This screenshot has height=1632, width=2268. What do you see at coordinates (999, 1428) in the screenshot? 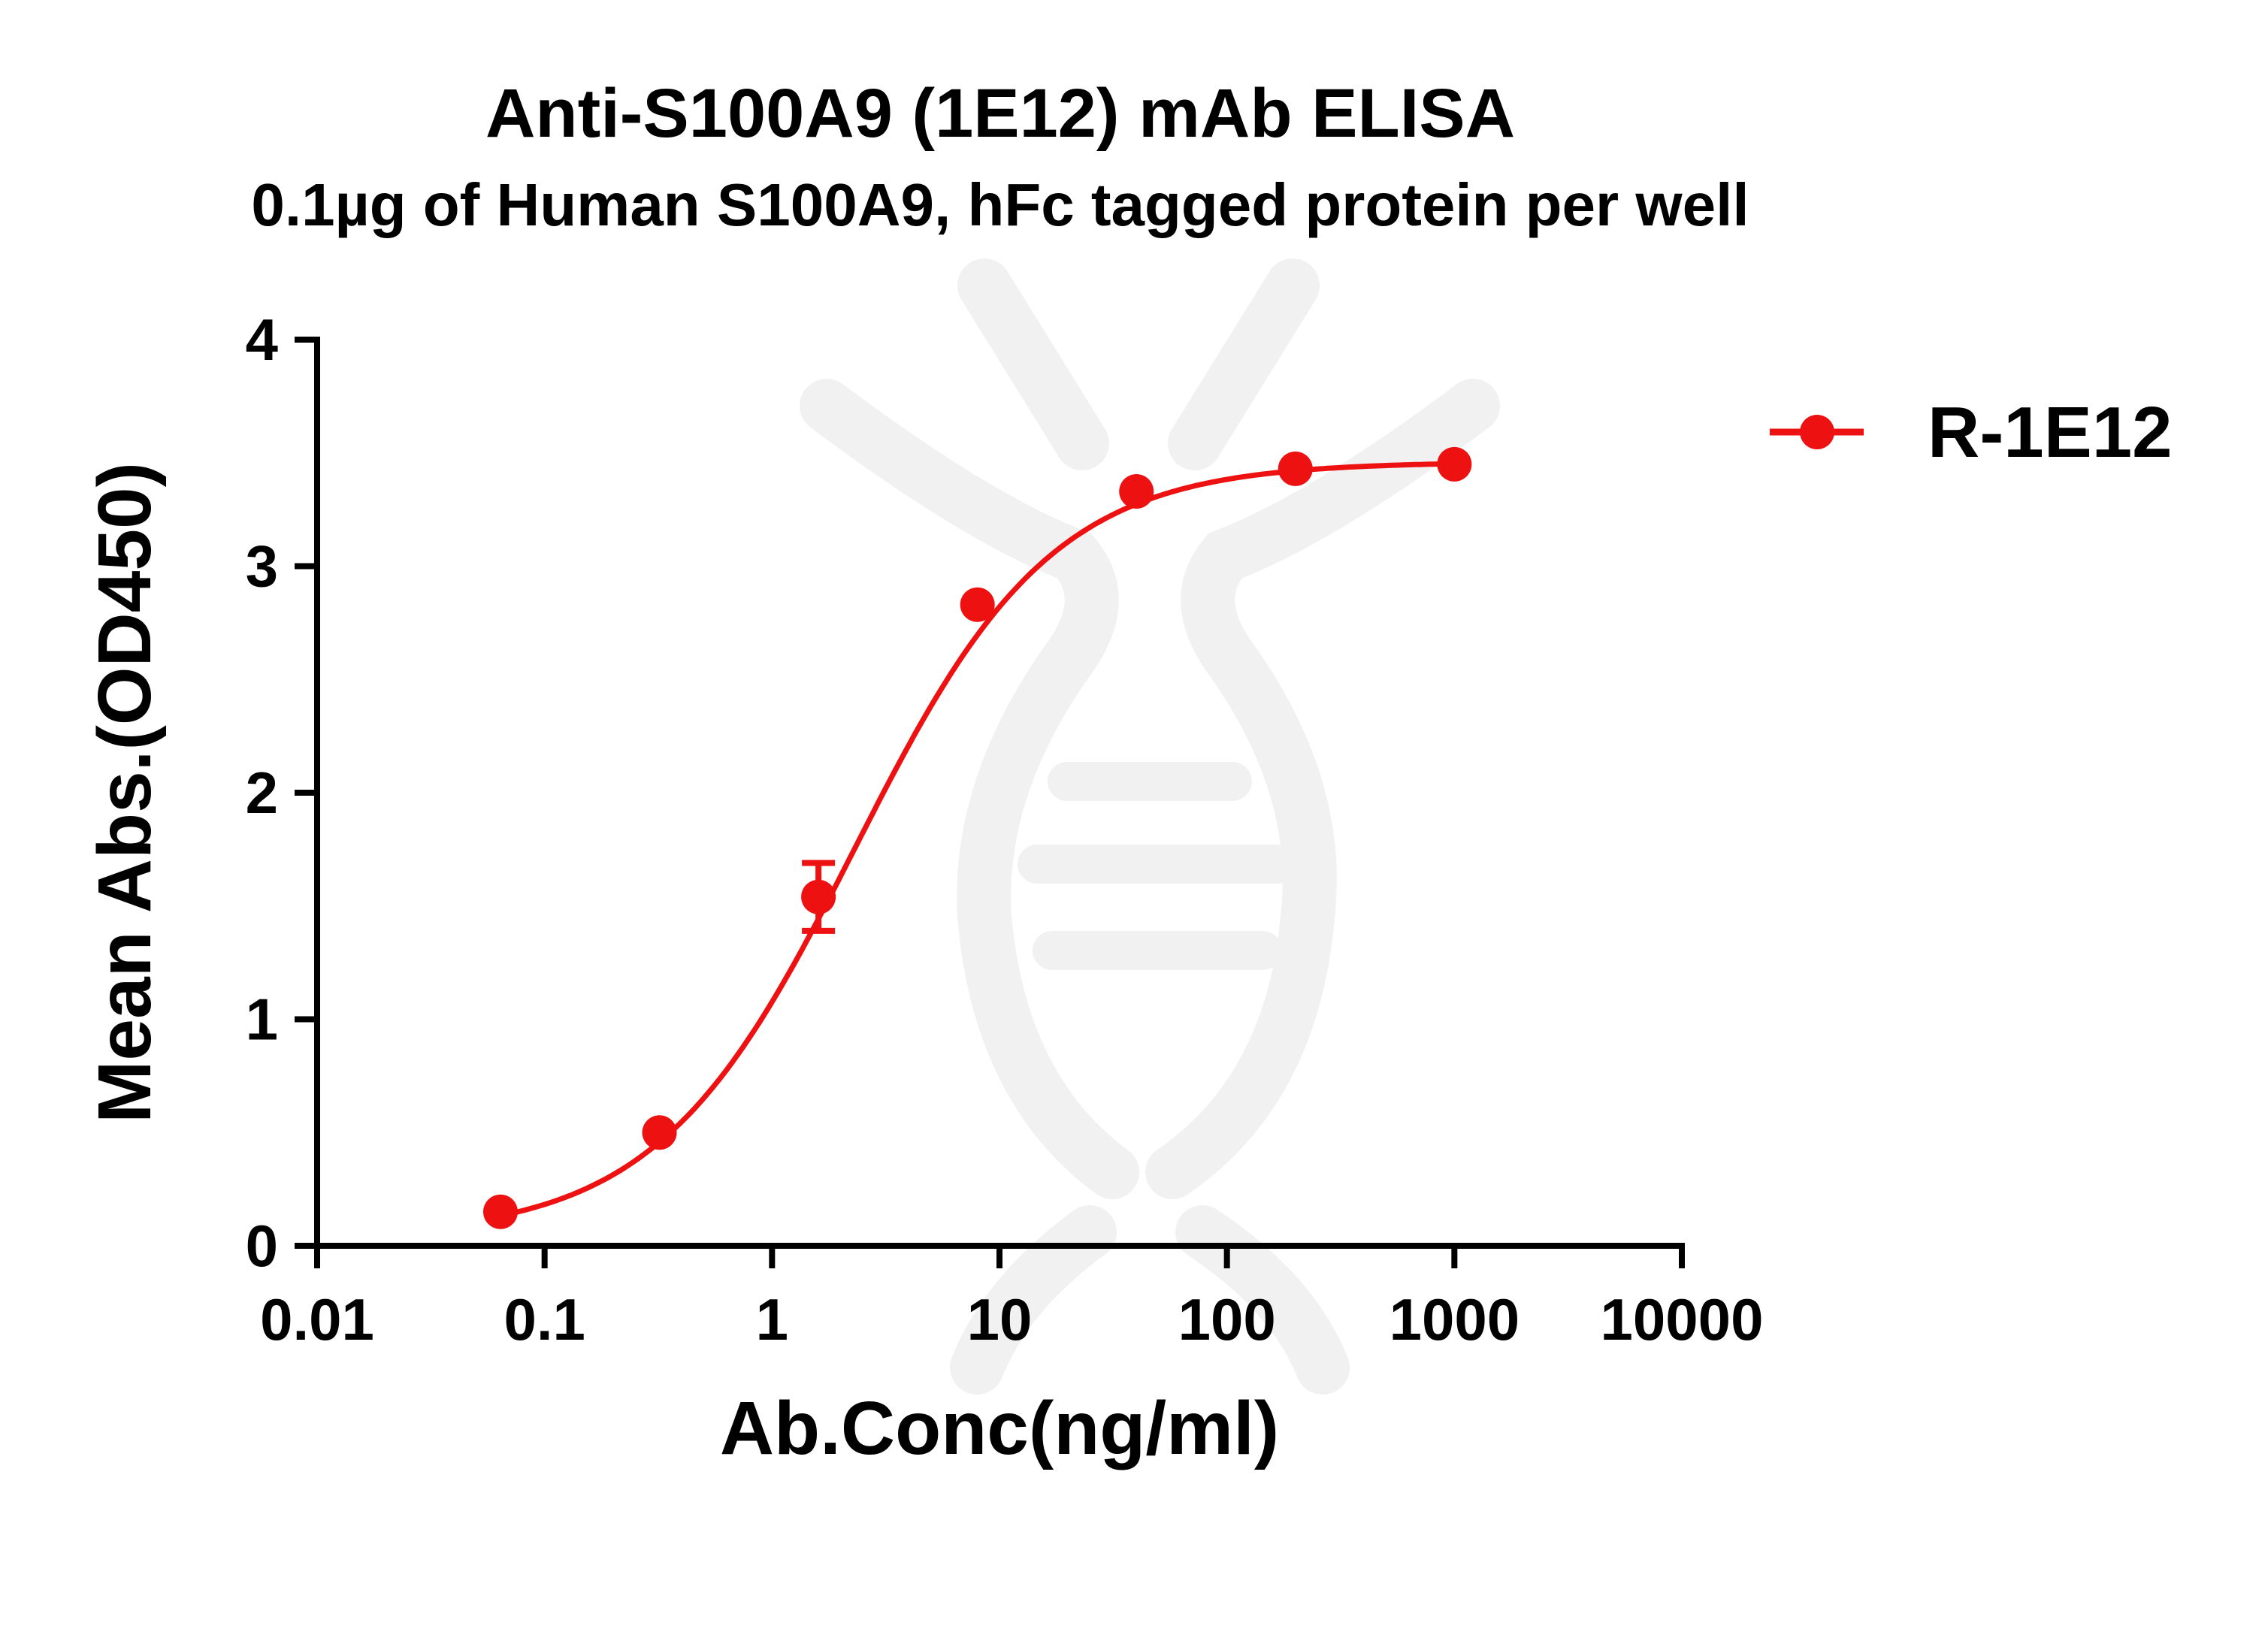
I see `x-axis-title: Ab.Conc(ng/ml)` at bounding box center [999, 1428].